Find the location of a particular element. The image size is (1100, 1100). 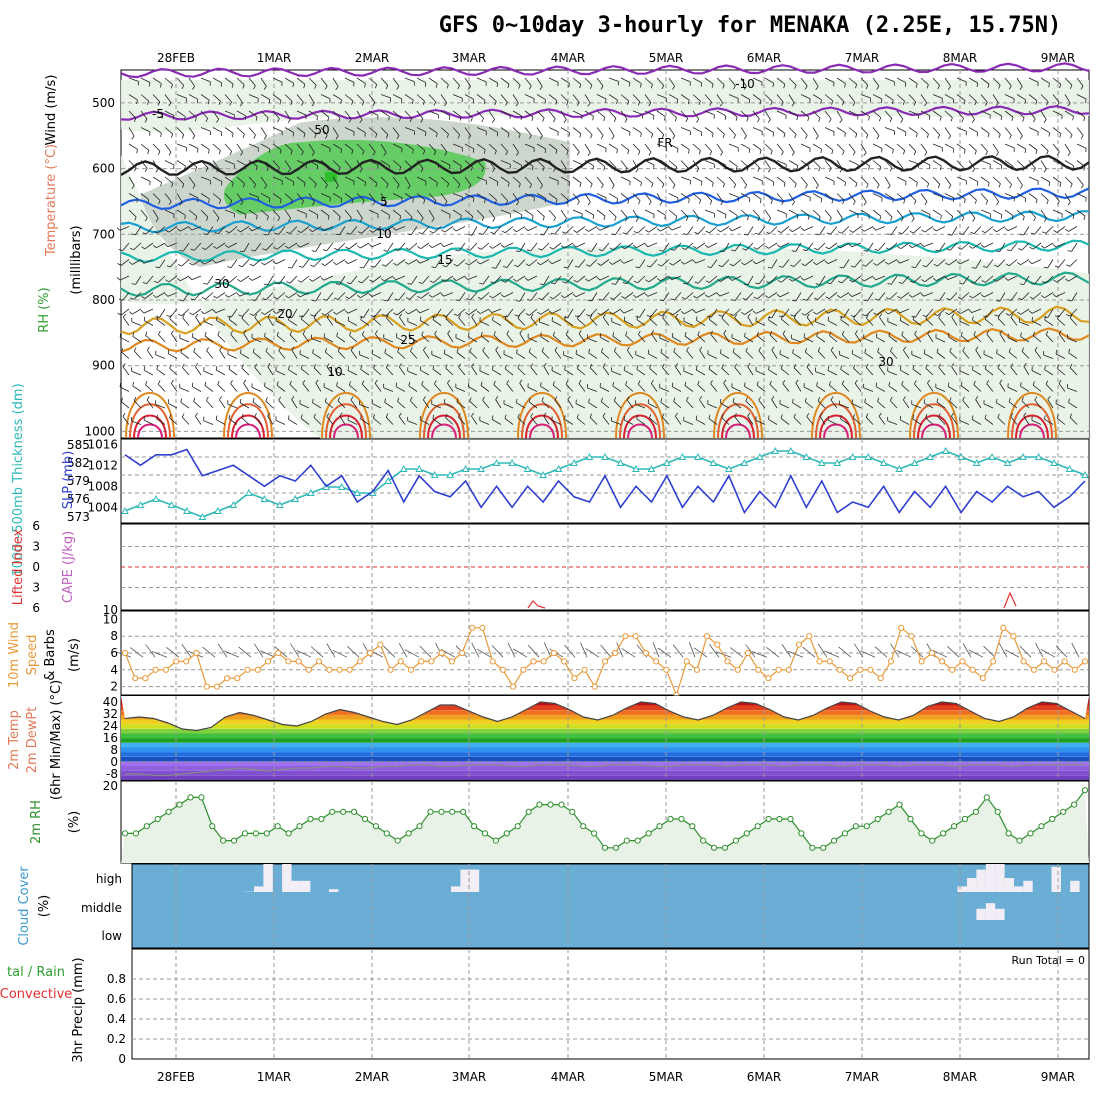

cape-axis-label: CAPE (J/kg) is located at coordinates (68, 567).